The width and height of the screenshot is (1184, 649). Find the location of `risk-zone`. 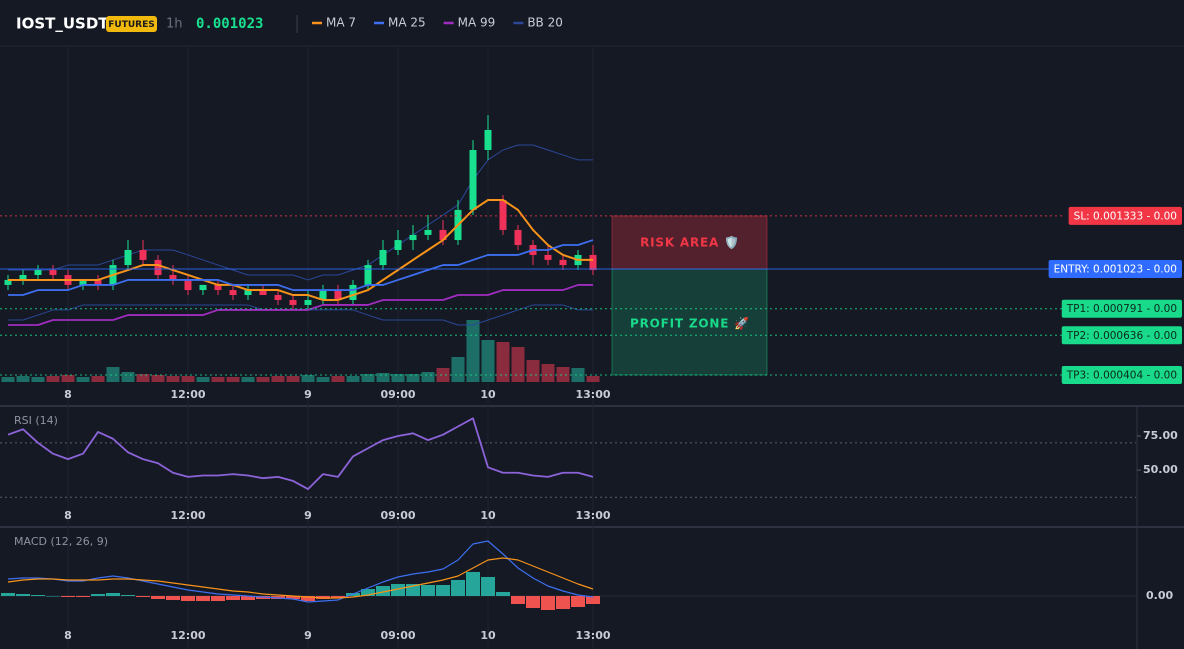

risk-zone is located at coordinates (689, 242).